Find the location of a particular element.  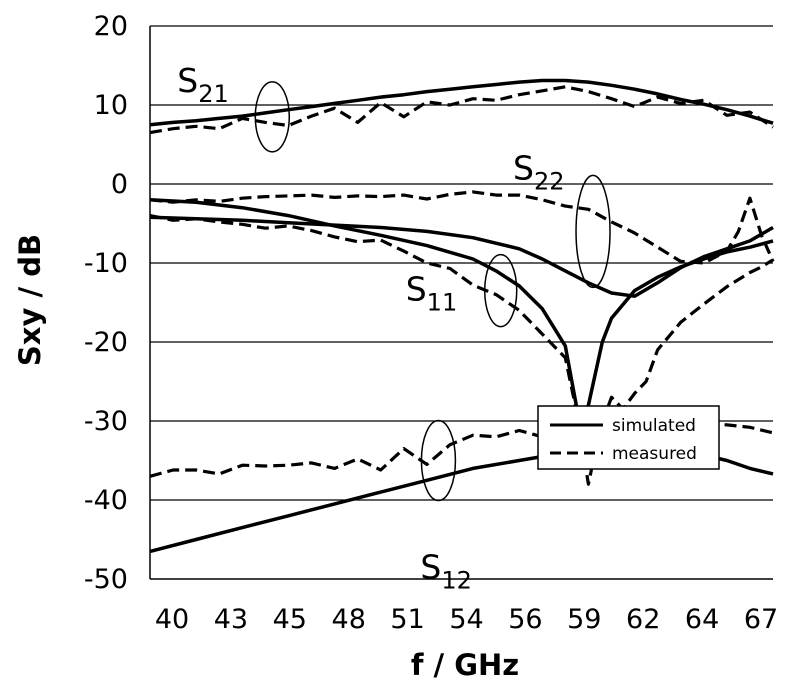

x-tick-label: 67 is located at coordinates (761, 619).